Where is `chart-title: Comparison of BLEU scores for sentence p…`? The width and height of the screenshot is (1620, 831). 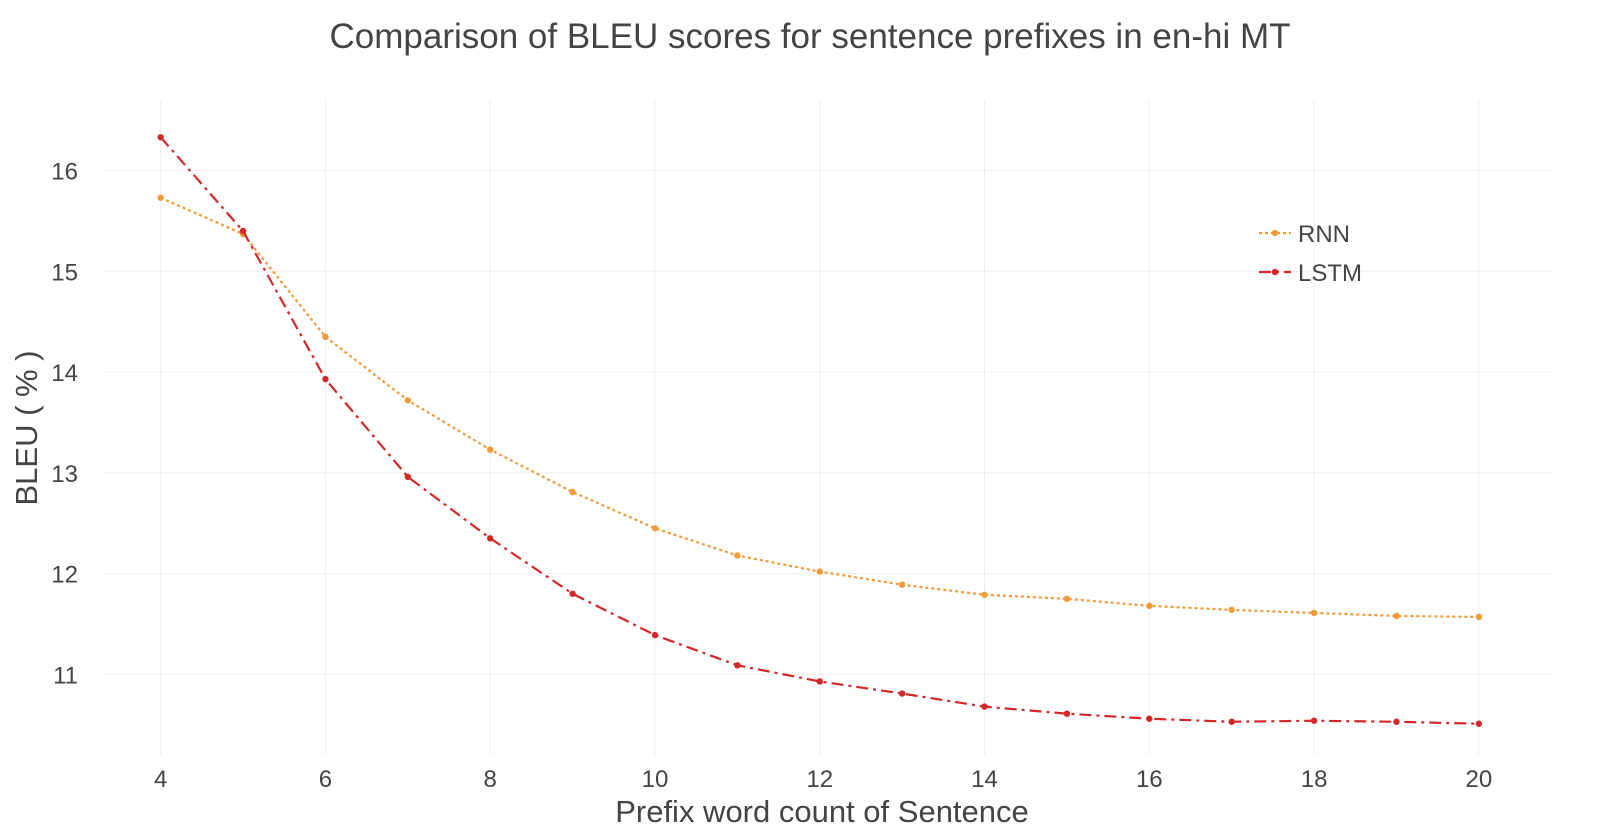 chart-title: Comparison of BLEU scores for sentence p… is located at coordinates (810, 36).